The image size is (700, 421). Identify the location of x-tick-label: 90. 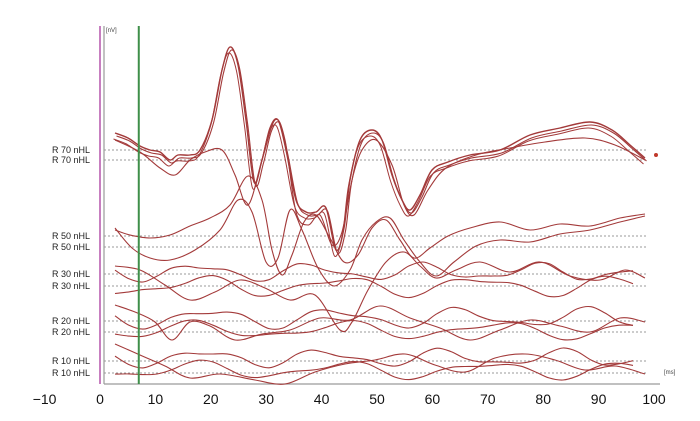
(599, 399).